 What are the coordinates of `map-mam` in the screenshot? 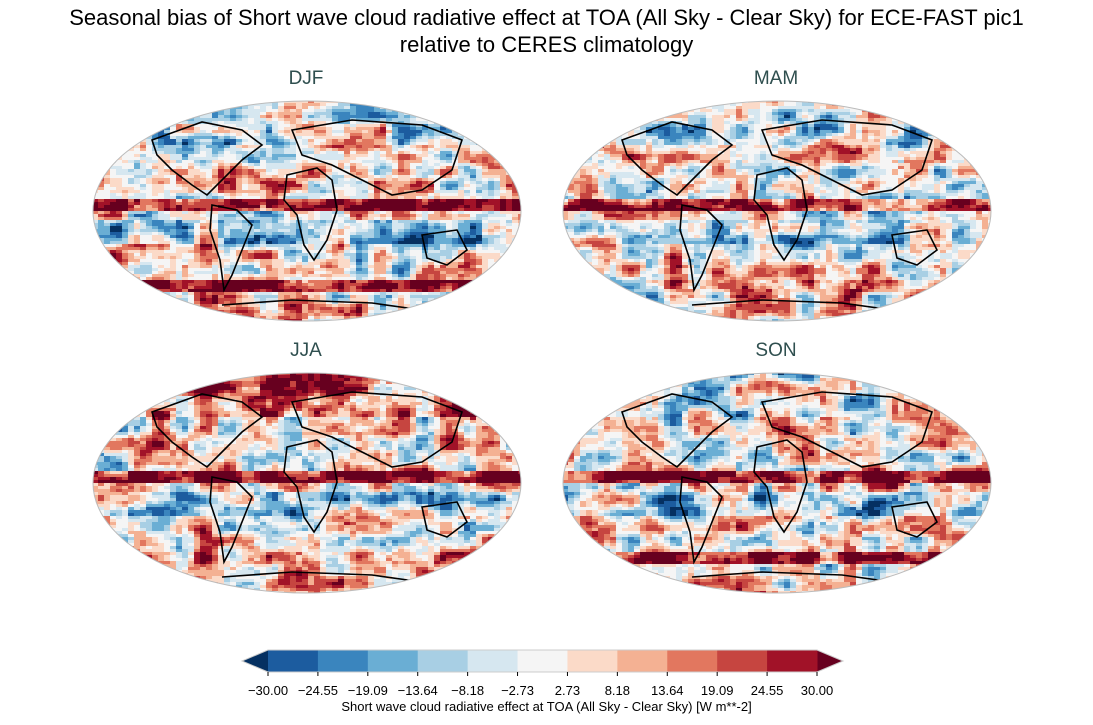 It's located at (777, 211).